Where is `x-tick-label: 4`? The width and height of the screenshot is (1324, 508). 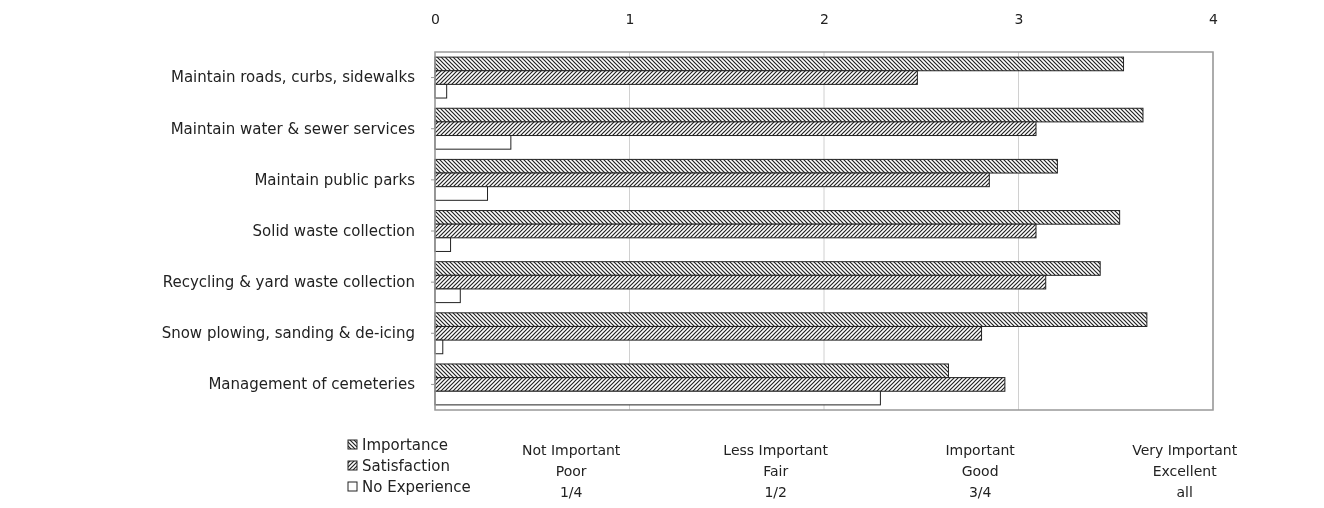 x-tick-label: 4 is located at coordinates (1214, 19).